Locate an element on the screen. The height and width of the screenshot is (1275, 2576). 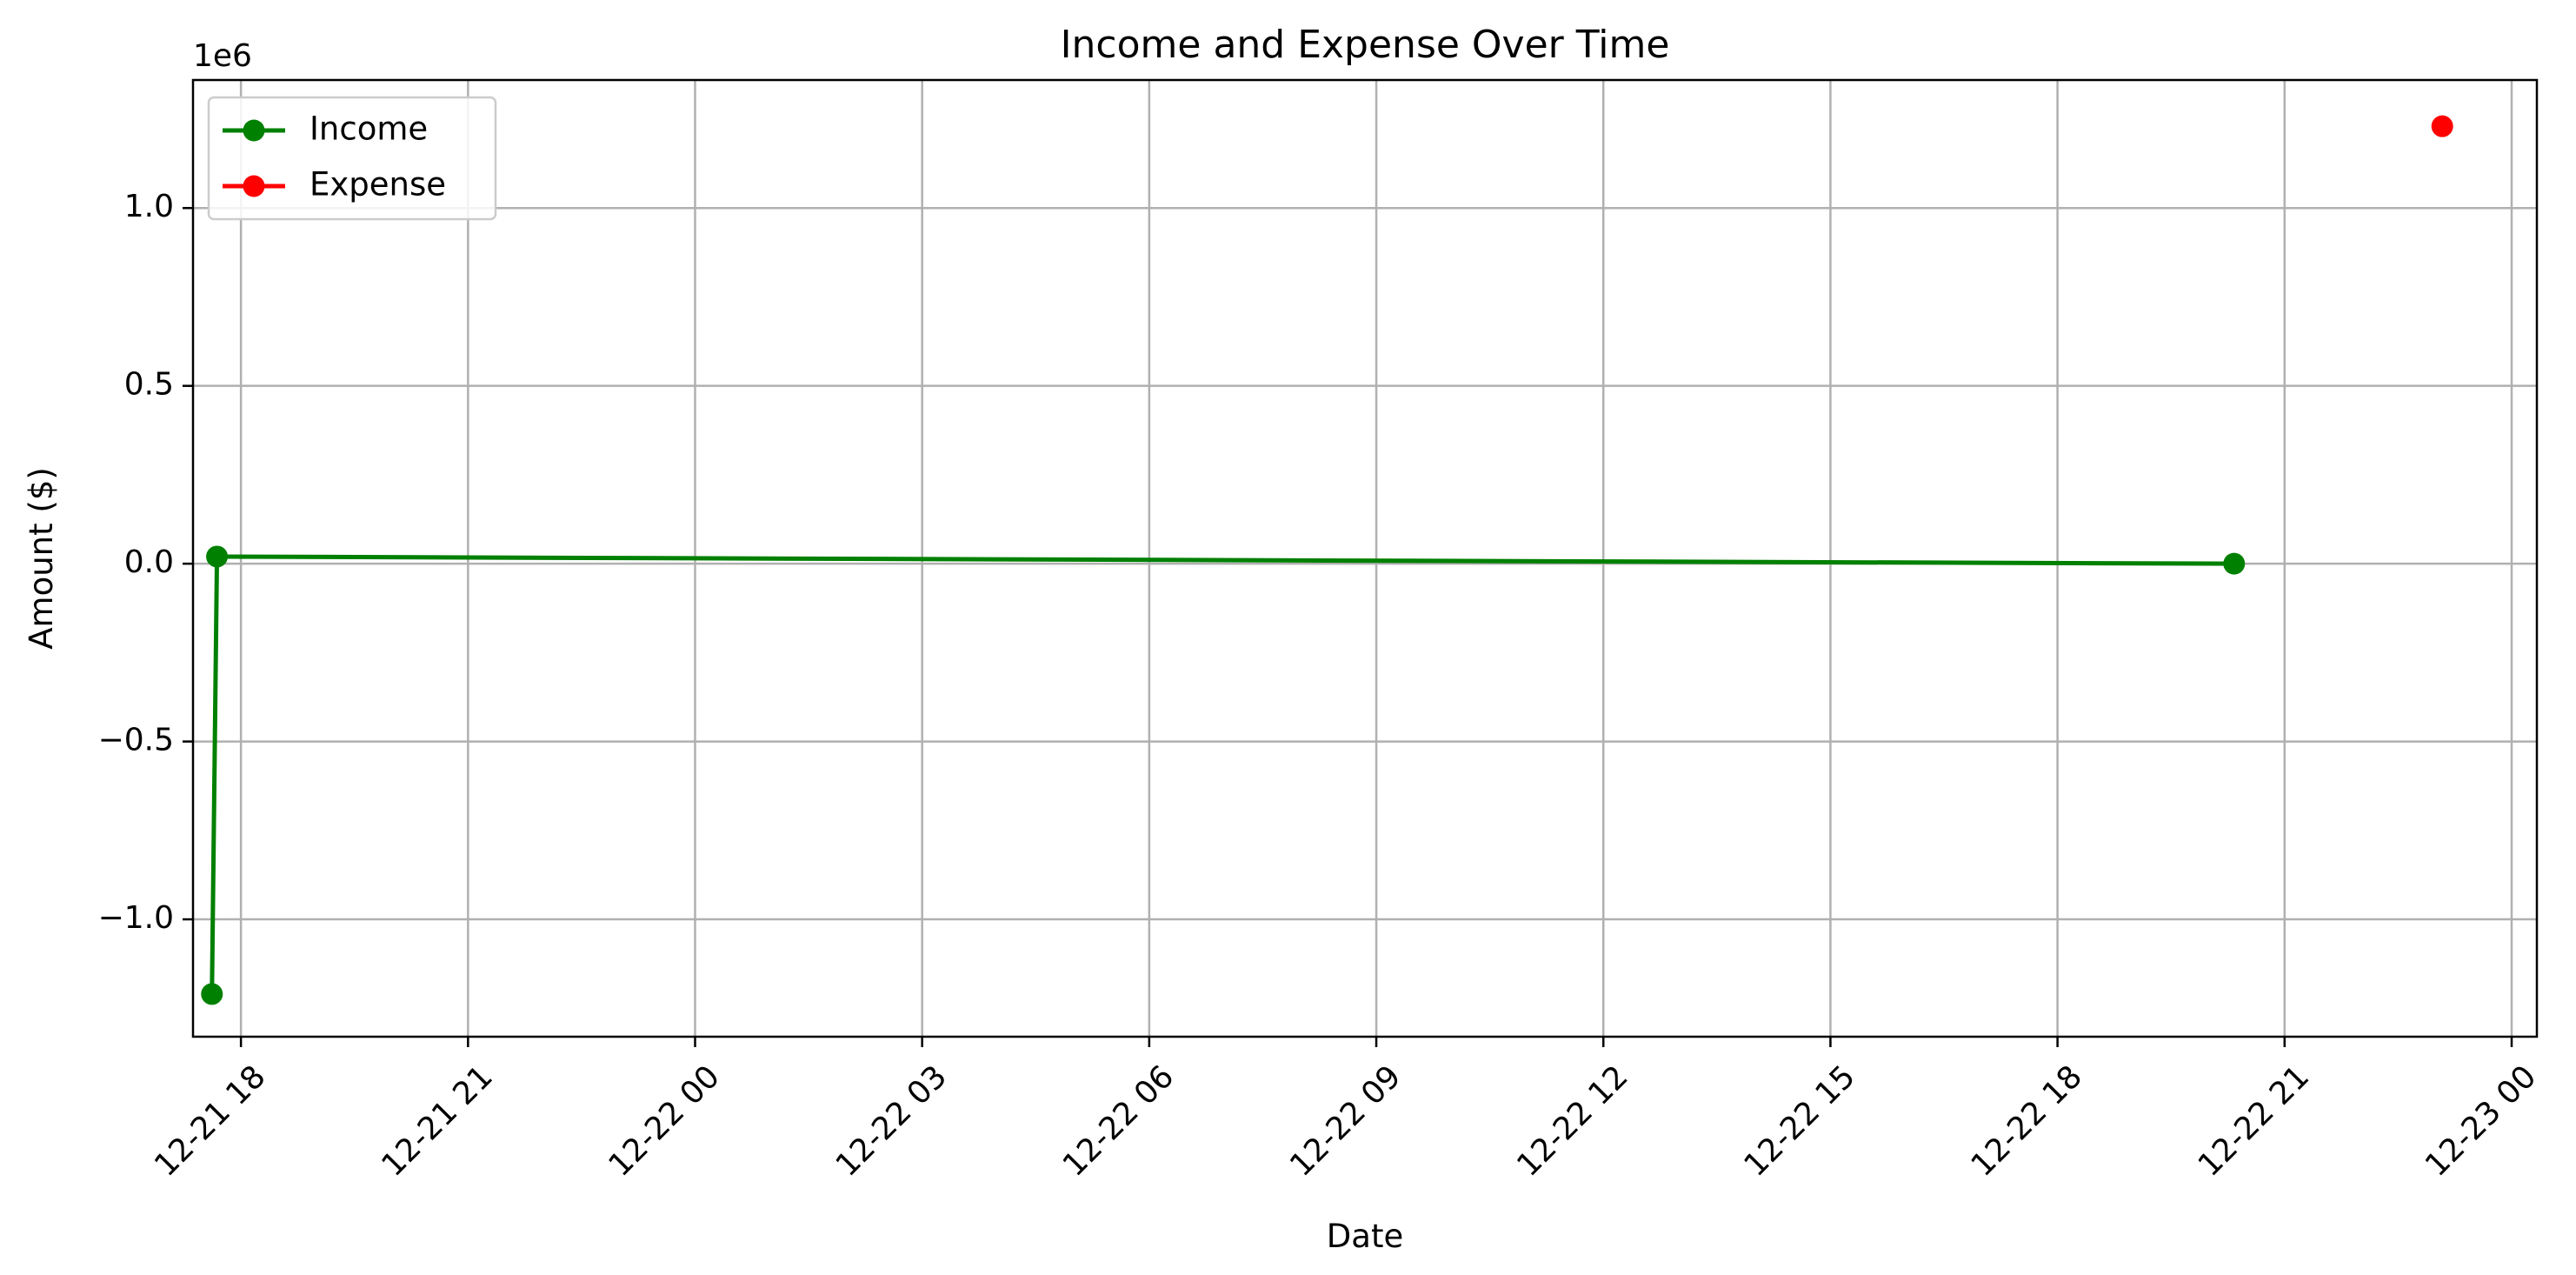
legend: Income Expense is located at coordinates (352, 159).